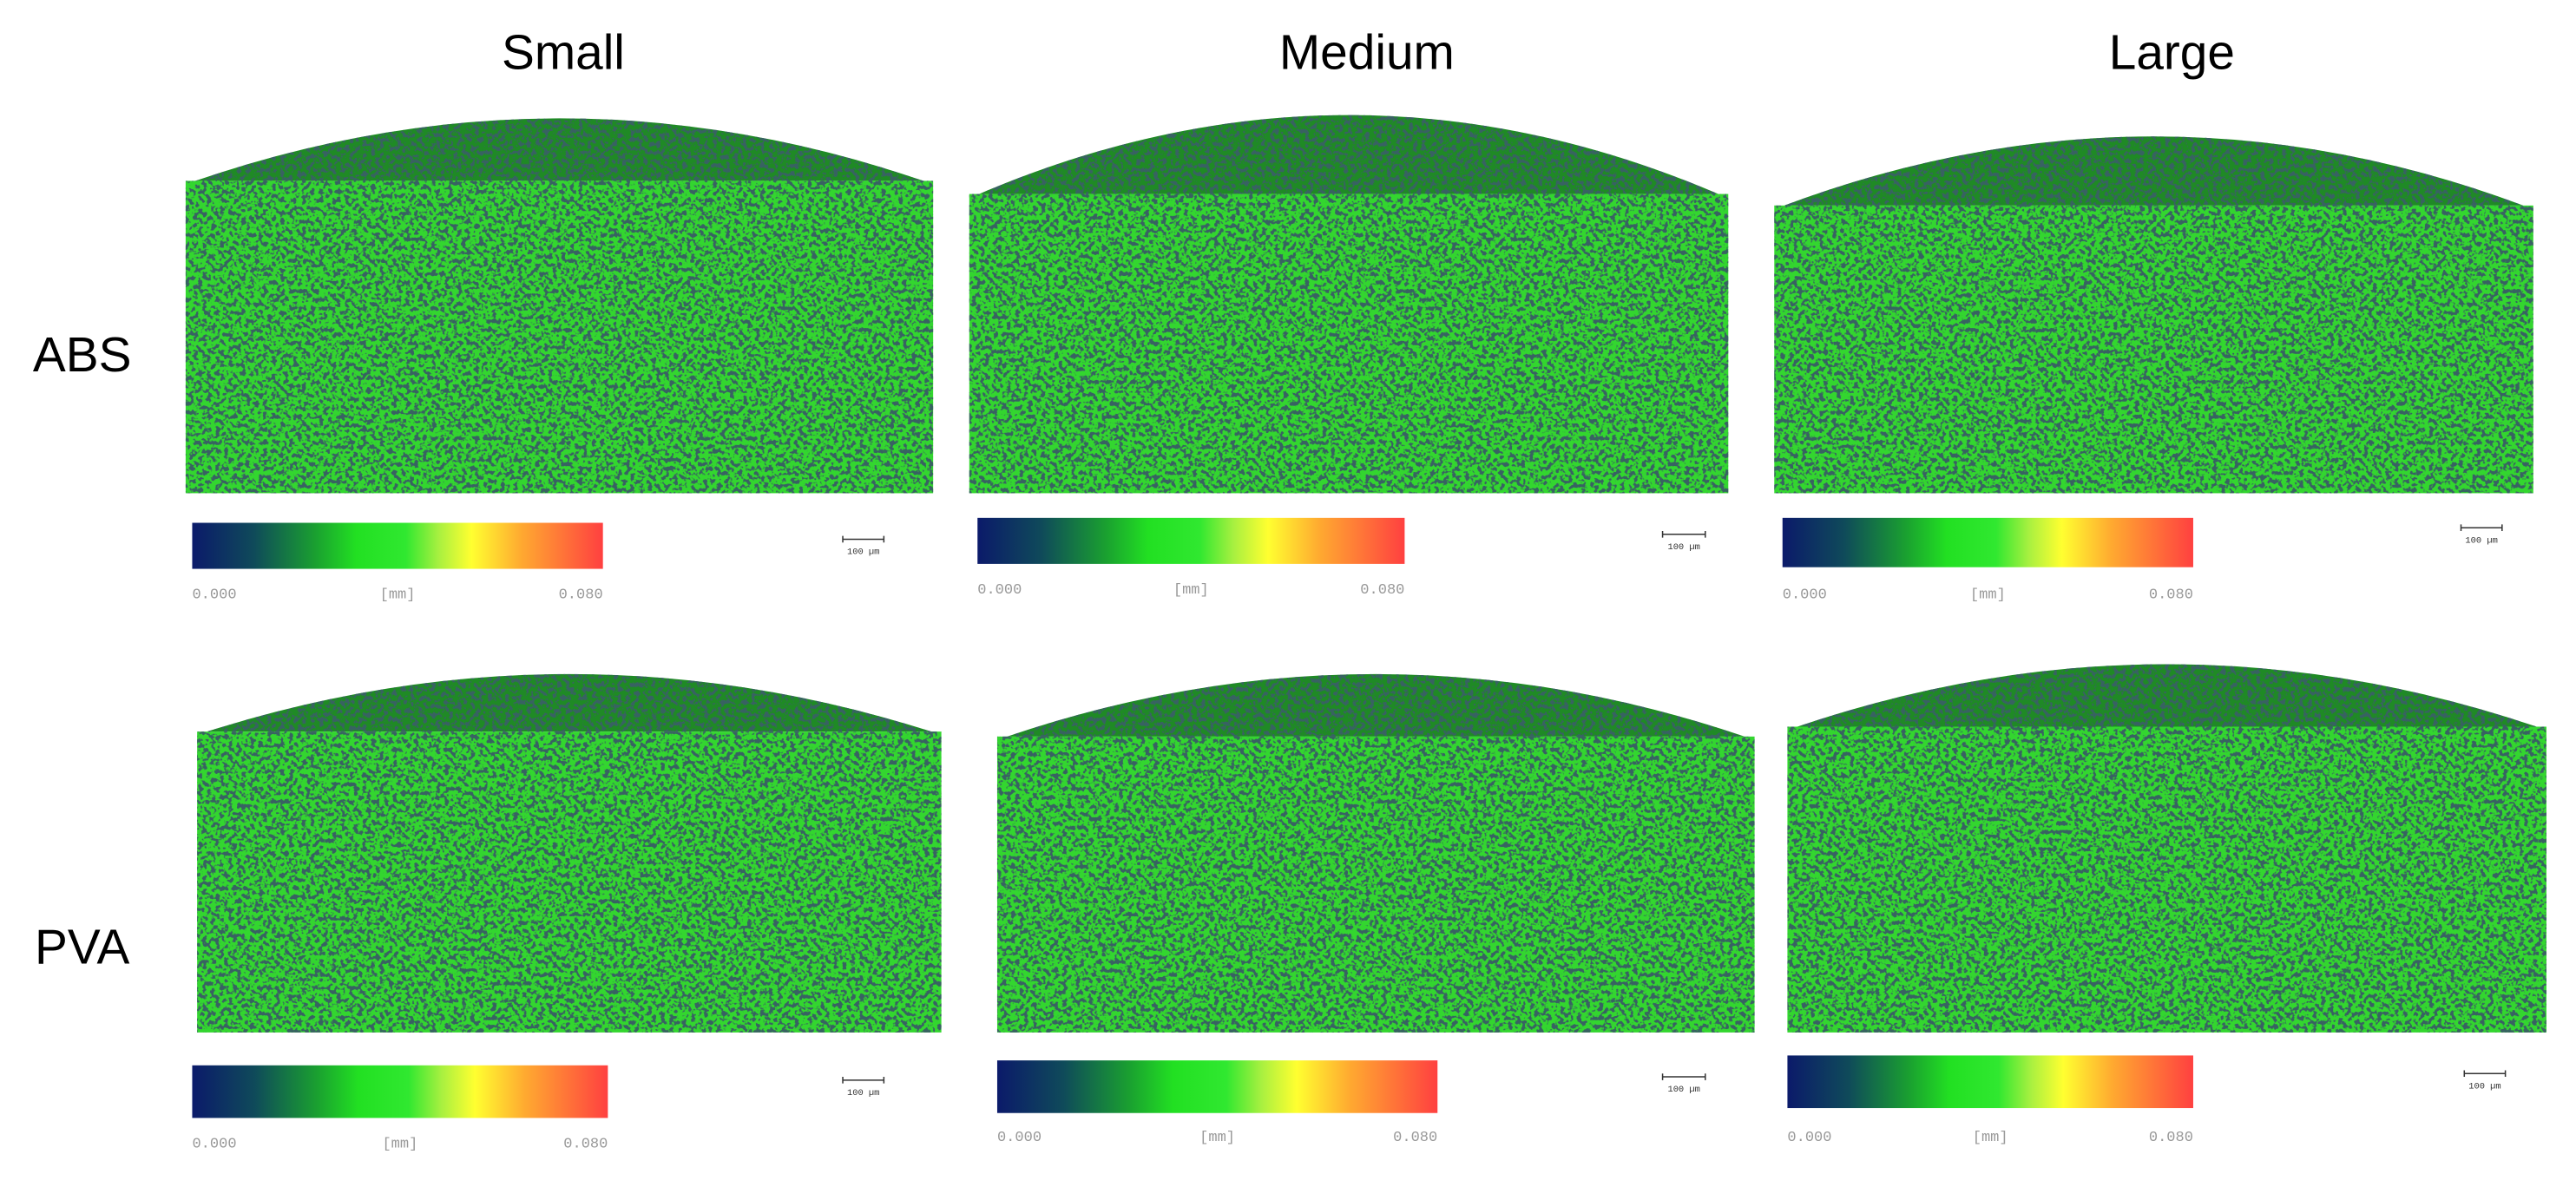 Image resolution: width=2576 pixels, height=1187 pixels. Describe the element at coordinates (82, 947) in the screenshot. I see `row-label: PVA` at that location.